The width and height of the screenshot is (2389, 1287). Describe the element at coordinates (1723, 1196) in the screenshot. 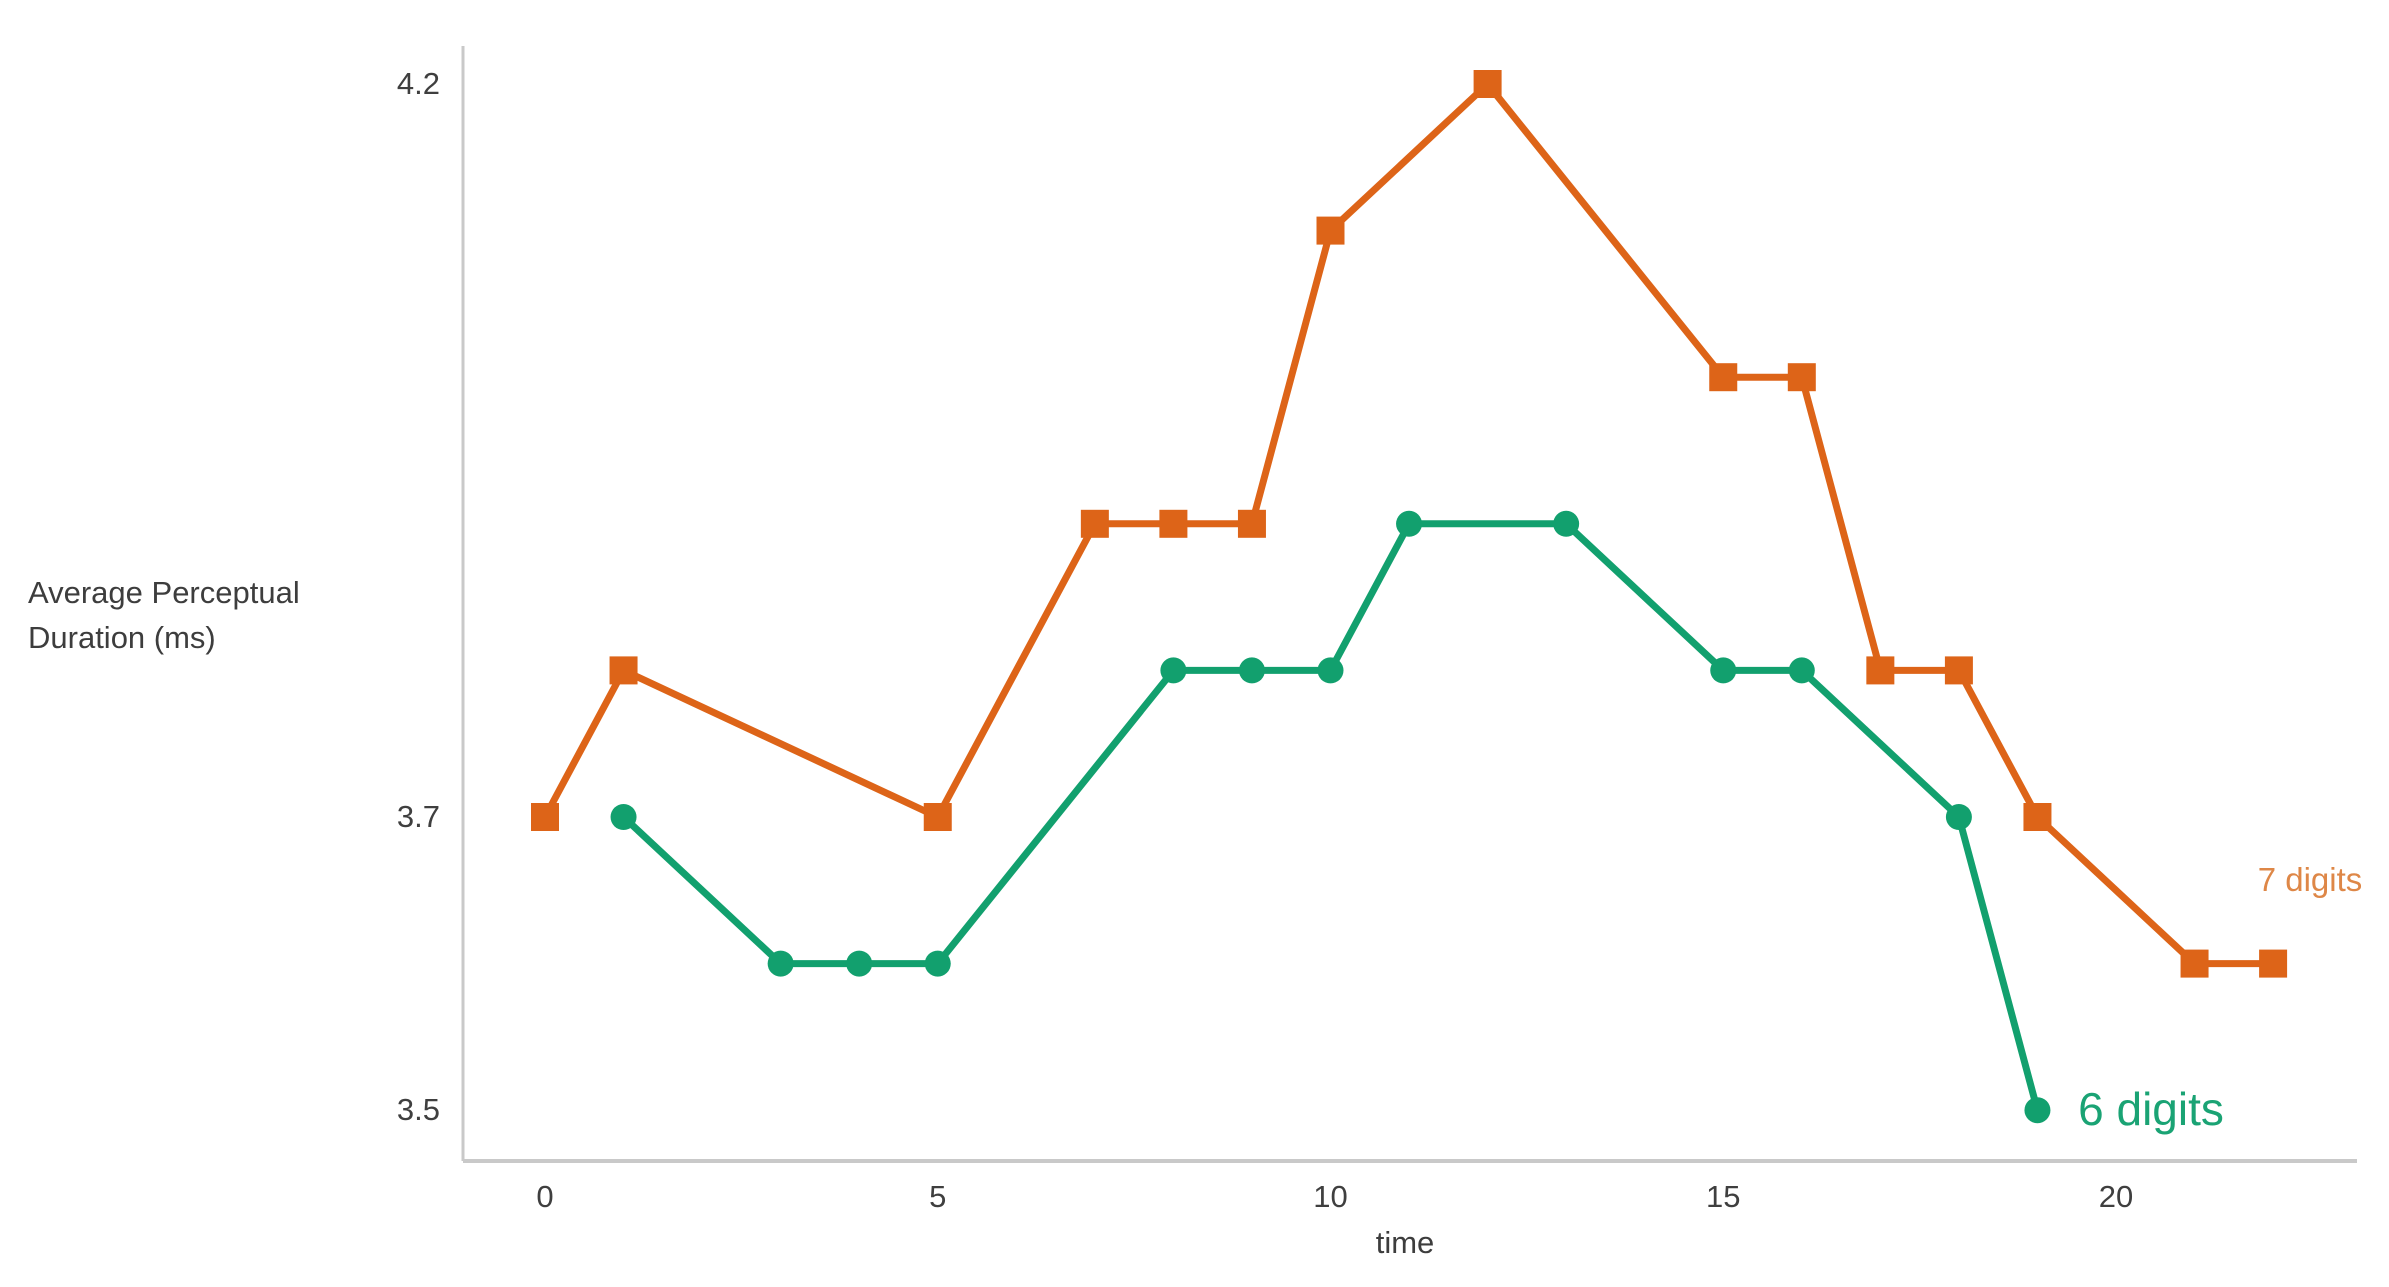

I see `x-tick-label: 15` at that location.